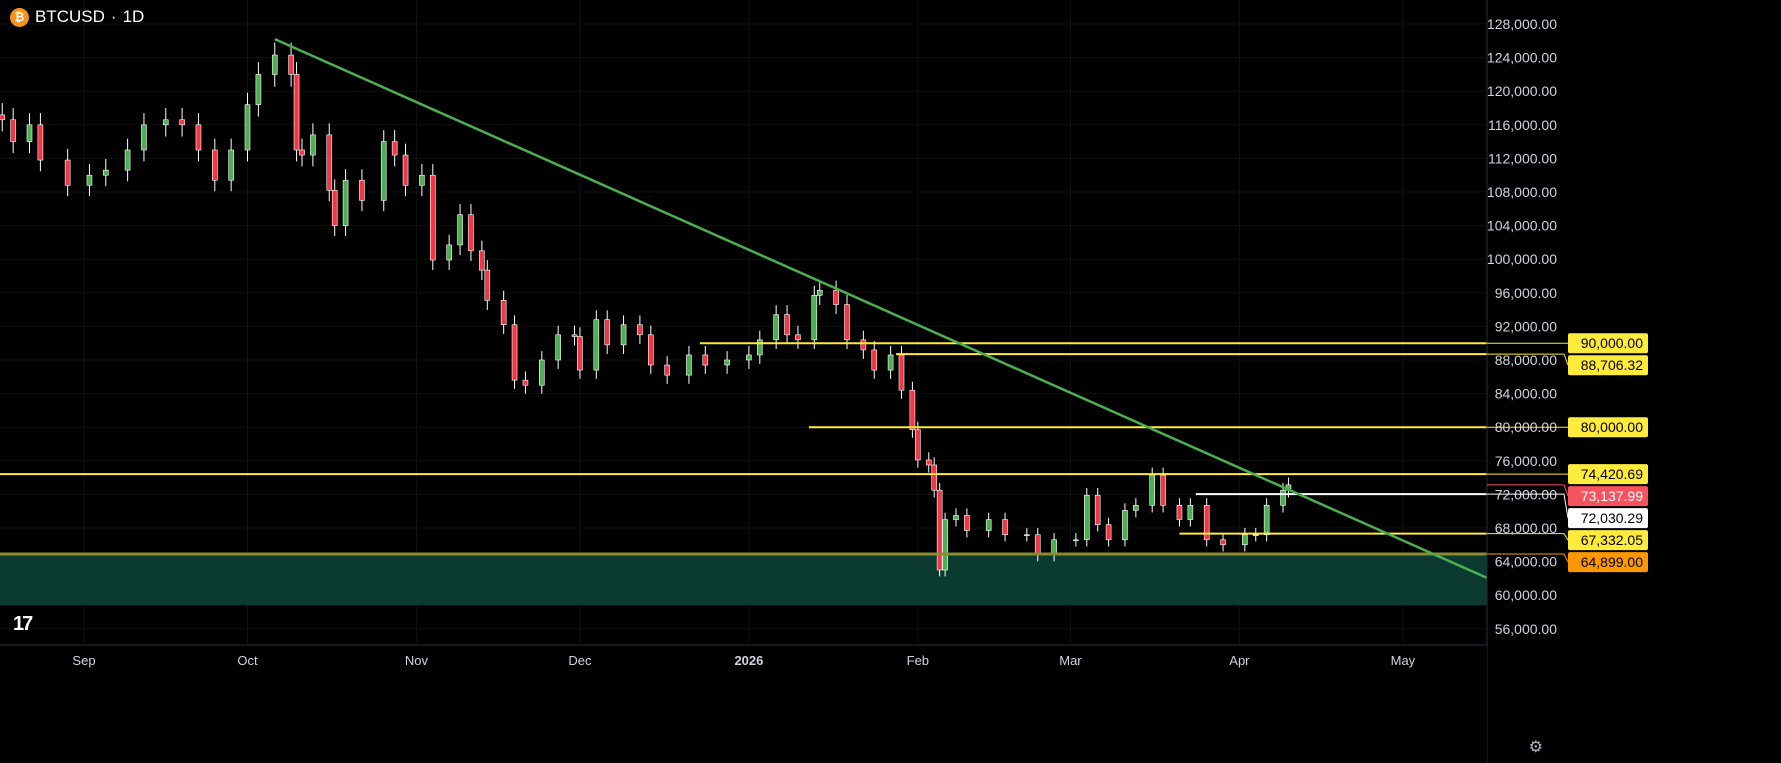 The width and height of the screenshot is (1781, 763). What do you see at coordinates (23, 624) in the screenshot?
I see `tradingview-logo: 17` at bounding box center [23, 624].